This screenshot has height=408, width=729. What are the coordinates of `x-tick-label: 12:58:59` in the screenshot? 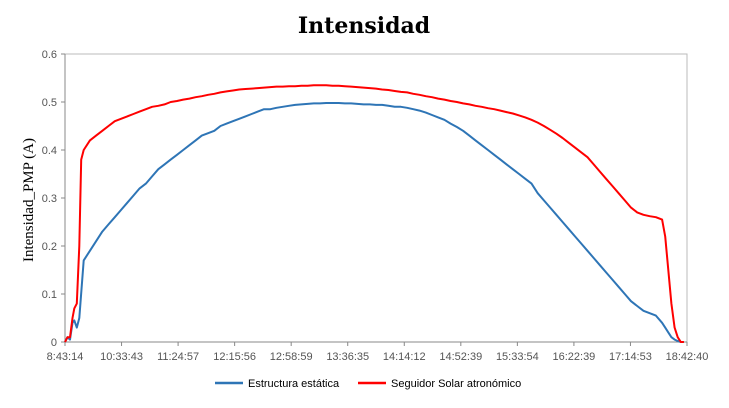 It's located at (291, 357).